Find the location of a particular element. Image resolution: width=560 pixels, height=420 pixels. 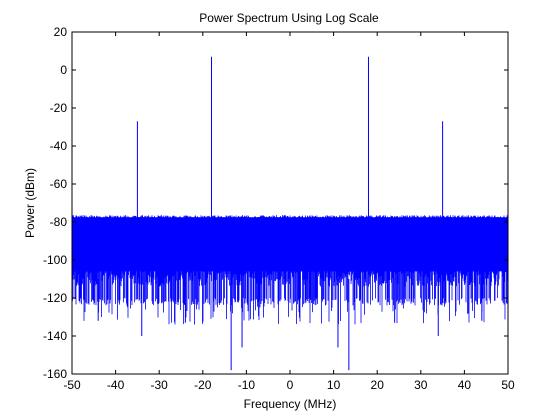

y-tick-label: -60 is located at coordinates (59, 184).